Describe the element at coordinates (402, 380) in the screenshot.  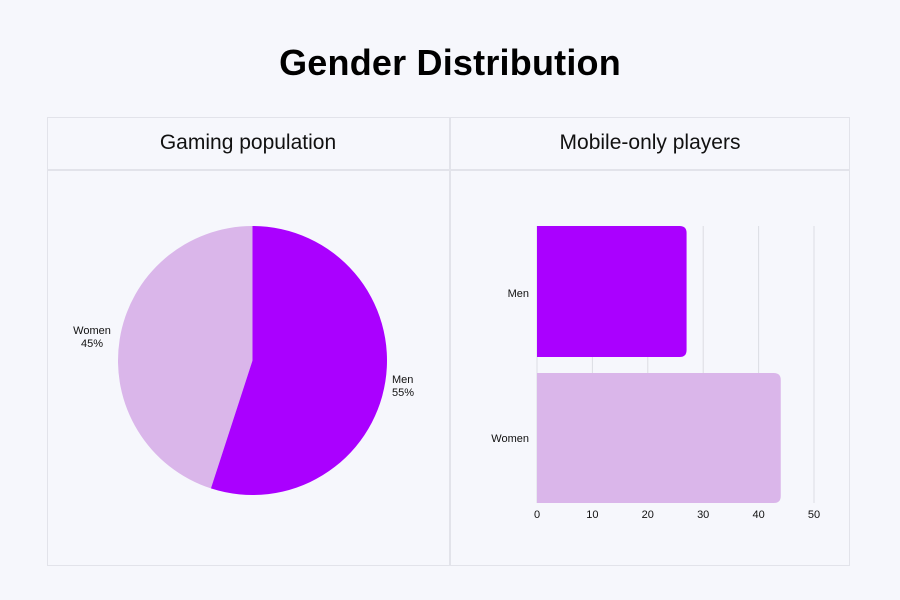
I see `pie-label-men: Men` at that location.